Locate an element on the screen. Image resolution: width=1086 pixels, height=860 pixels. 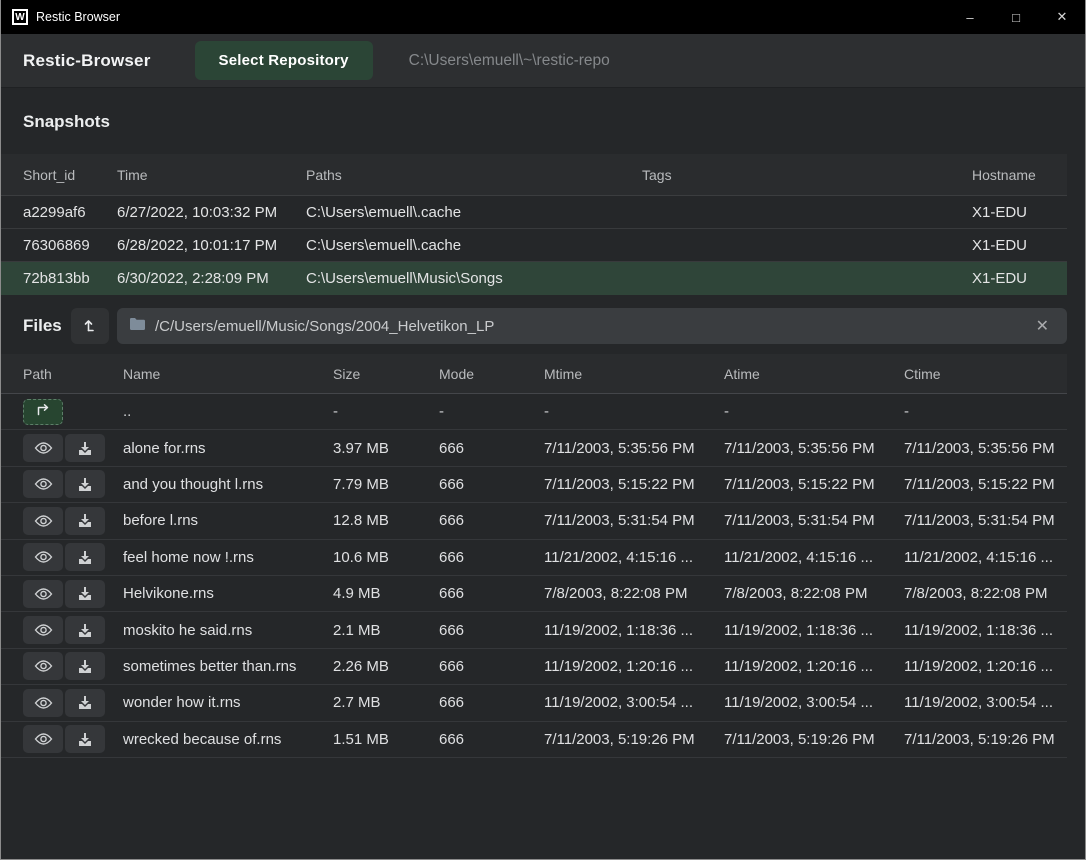
snapshot-short-id: 76306869 is located at coordinates (56, 245).